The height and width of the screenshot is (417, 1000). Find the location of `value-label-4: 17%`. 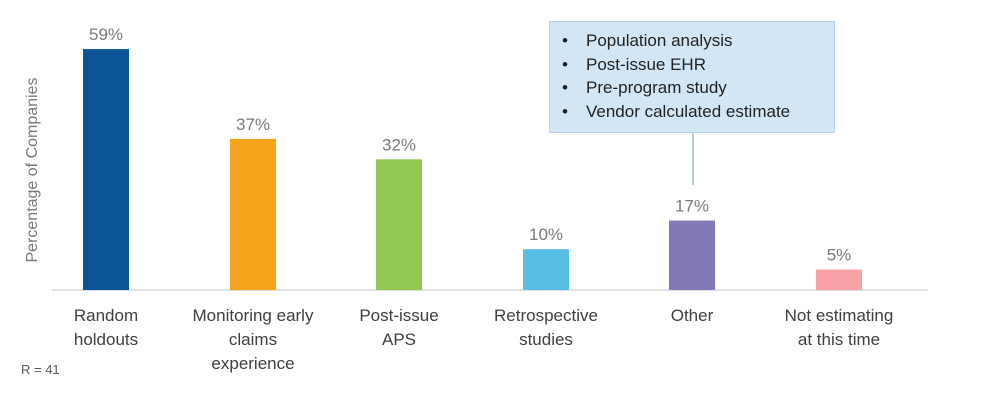

value-label-4: 17% is located at coordinates (692, 206).